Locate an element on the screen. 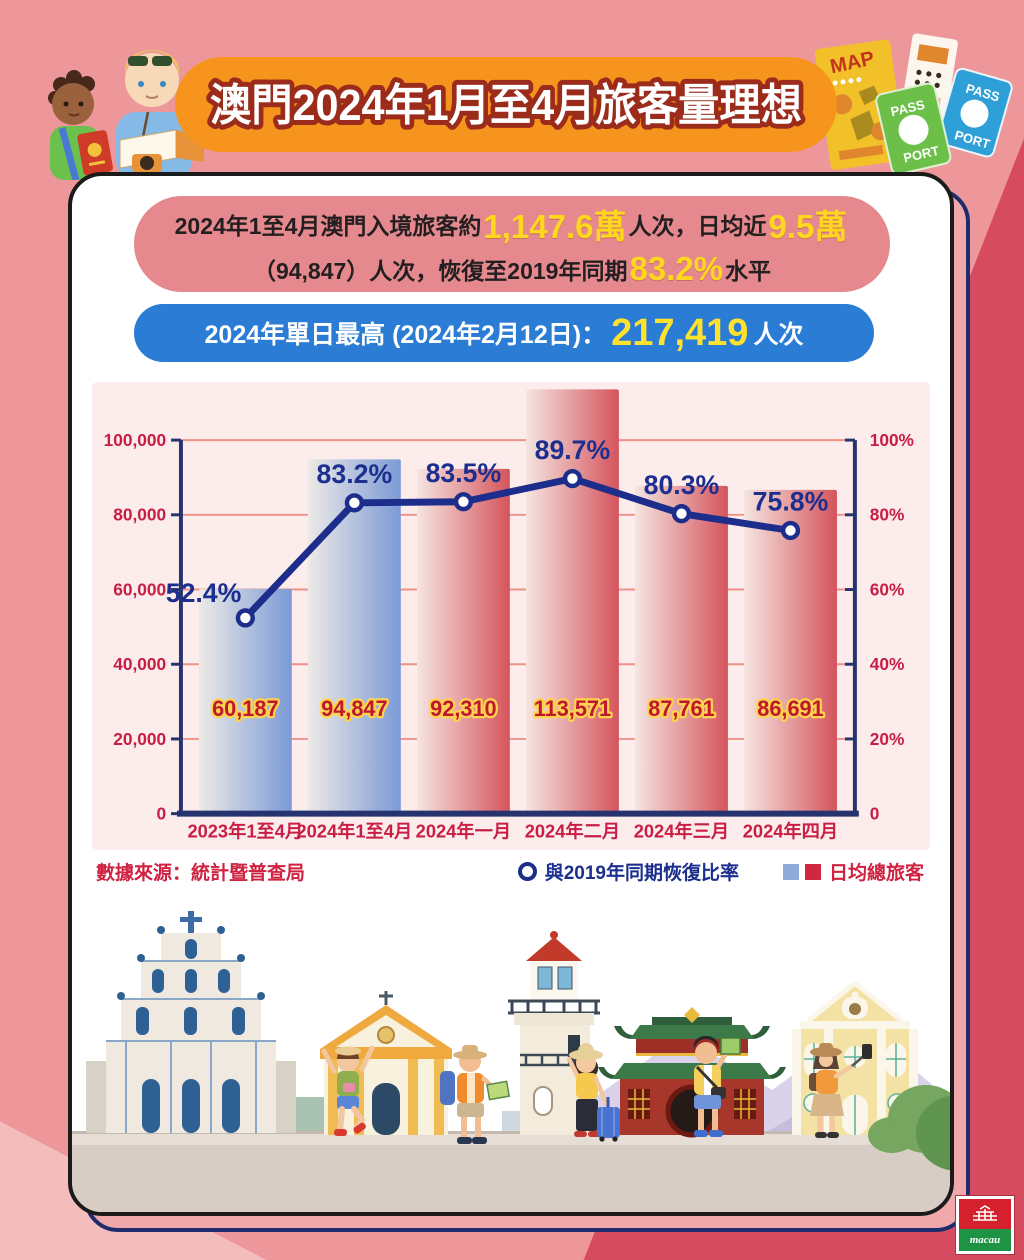 This screenshot has height=1260, width=1024. svg-text: 2024年一月 is located at coordinates (463, 830).